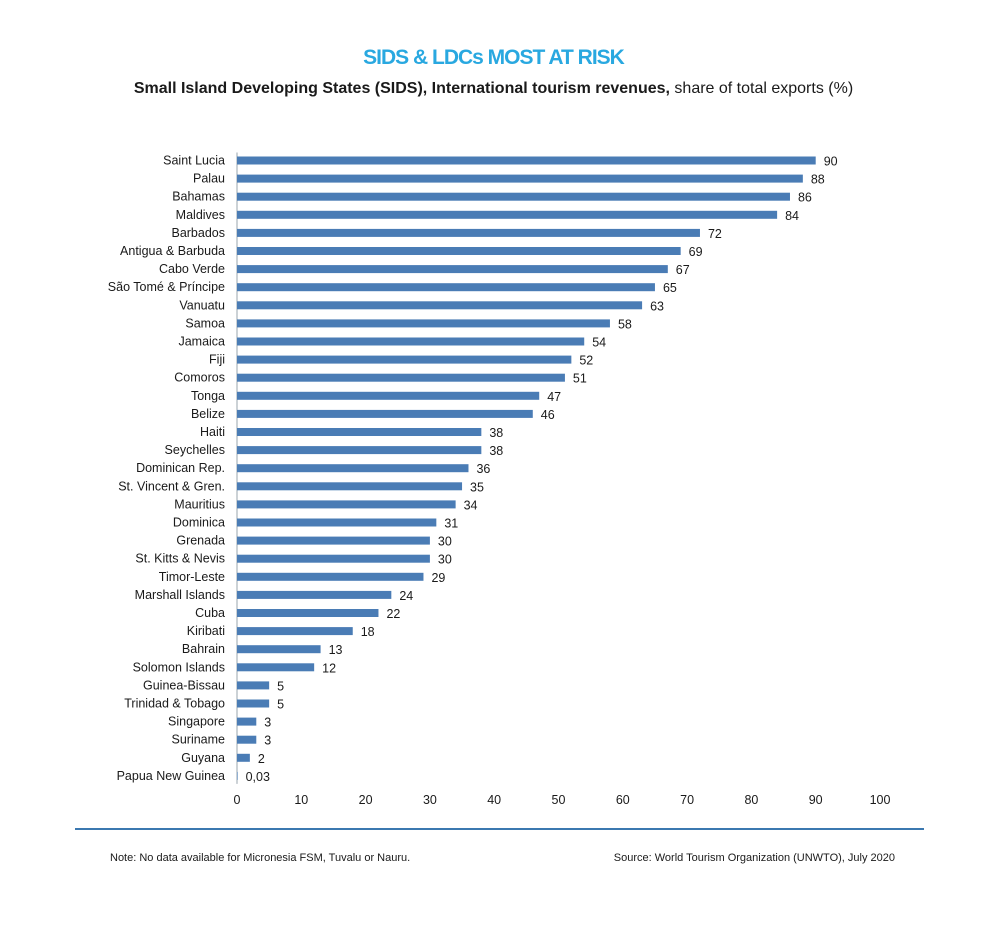  I want to click on category-label: Saint Lucia, so click(194, 161).